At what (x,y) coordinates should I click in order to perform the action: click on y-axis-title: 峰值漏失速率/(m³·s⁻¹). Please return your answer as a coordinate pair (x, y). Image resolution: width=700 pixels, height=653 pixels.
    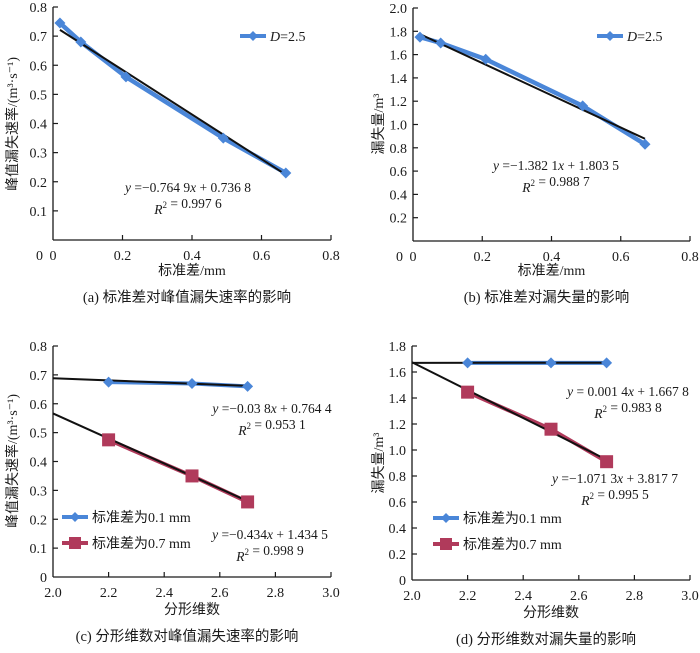
    Looking at the image, I should click on (12, 461).